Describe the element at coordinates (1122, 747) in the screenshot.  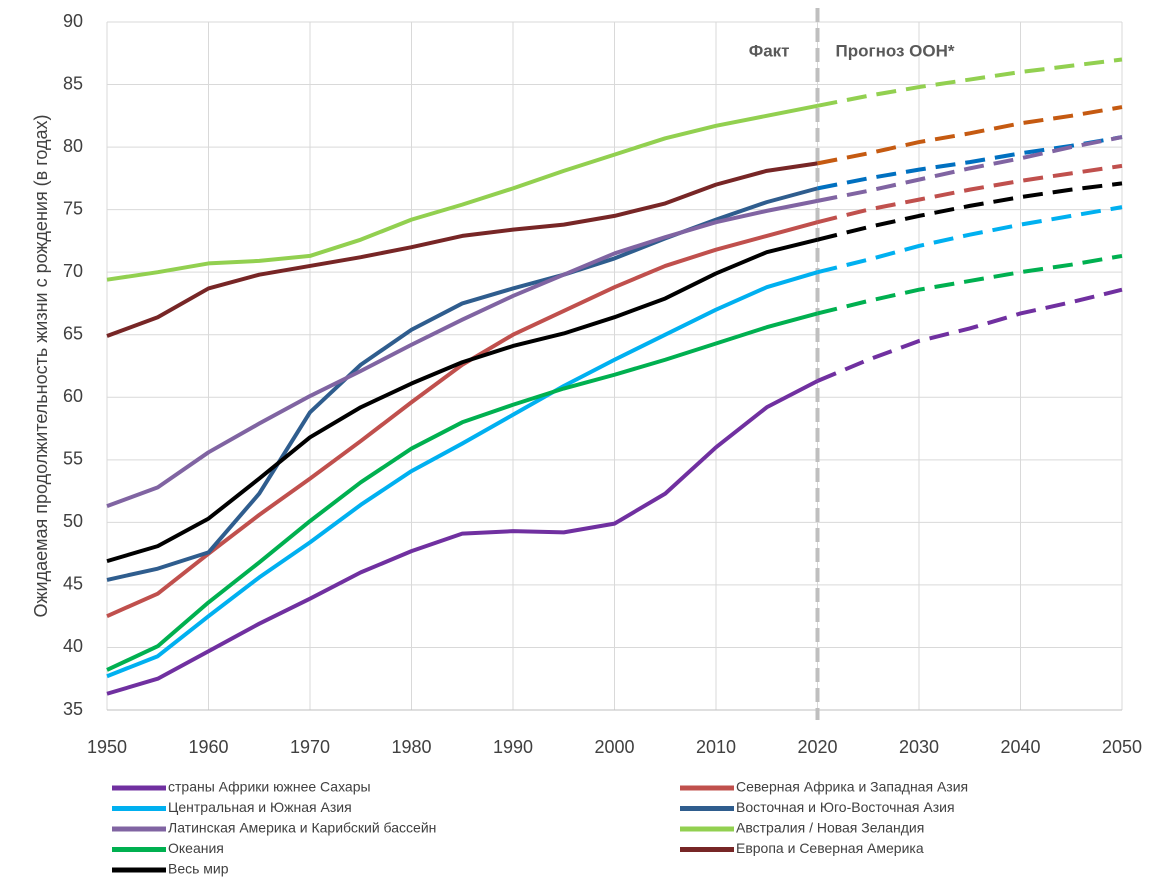
I see `x-tick-label: 2050` at that location.